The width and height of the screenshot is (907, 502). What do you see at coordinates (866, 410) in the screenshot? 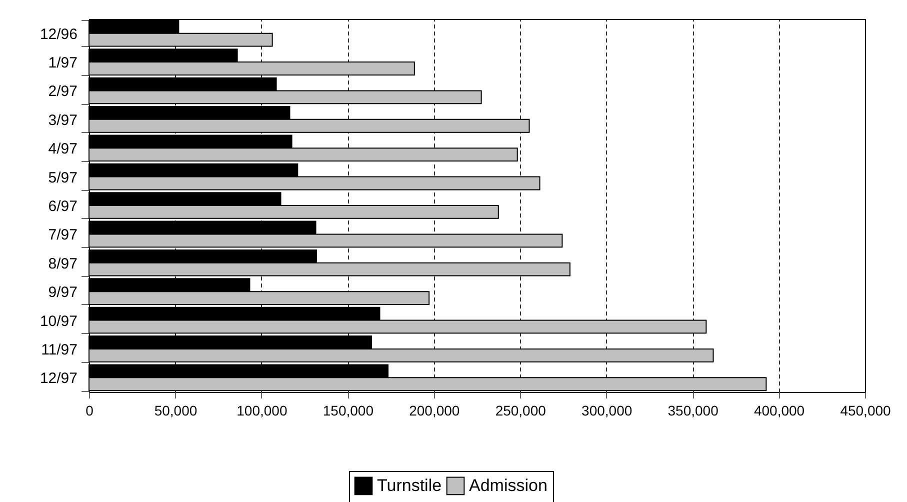
I see `x-tick-label: 450,000` at bounding box center [866, 410].